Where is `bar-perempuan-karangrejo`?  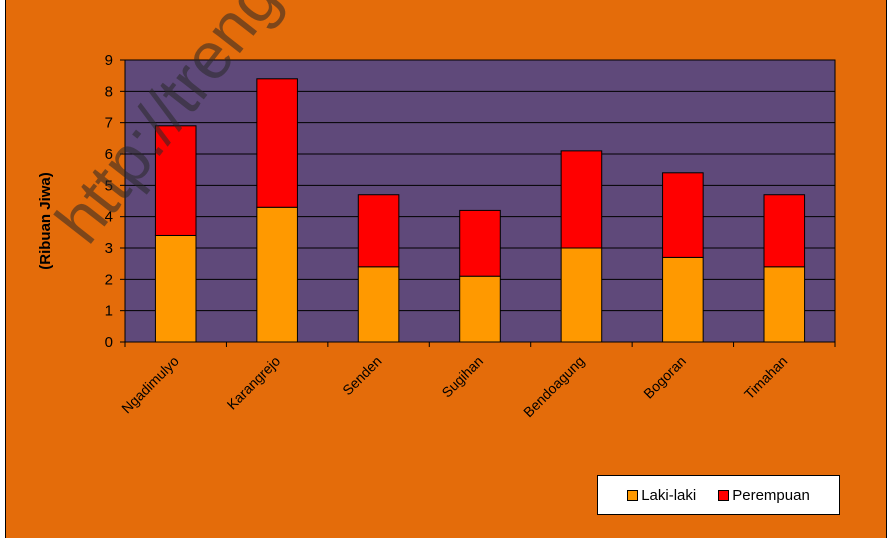
bar-perempuan-karangrejo is located at coordinates (277, 143).